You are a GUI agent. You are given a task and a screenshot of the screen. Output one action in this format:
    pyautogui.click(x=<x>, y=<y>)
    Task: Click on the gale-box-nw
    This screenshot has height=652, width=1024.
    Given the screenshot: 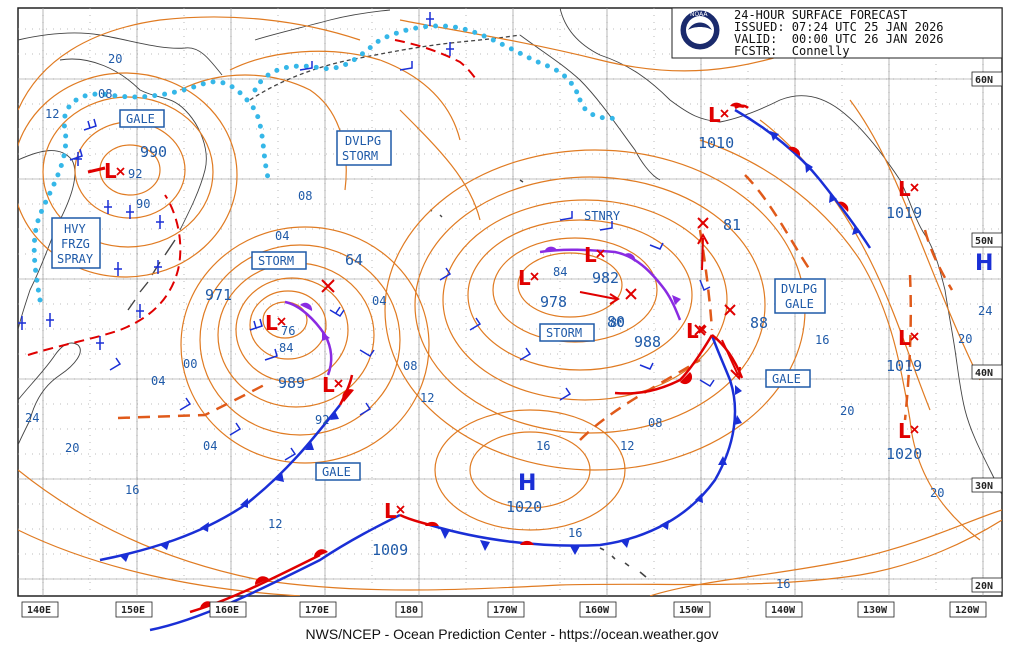 What is the action you would take?
    pyautogui.click(x=142, y=118)
    